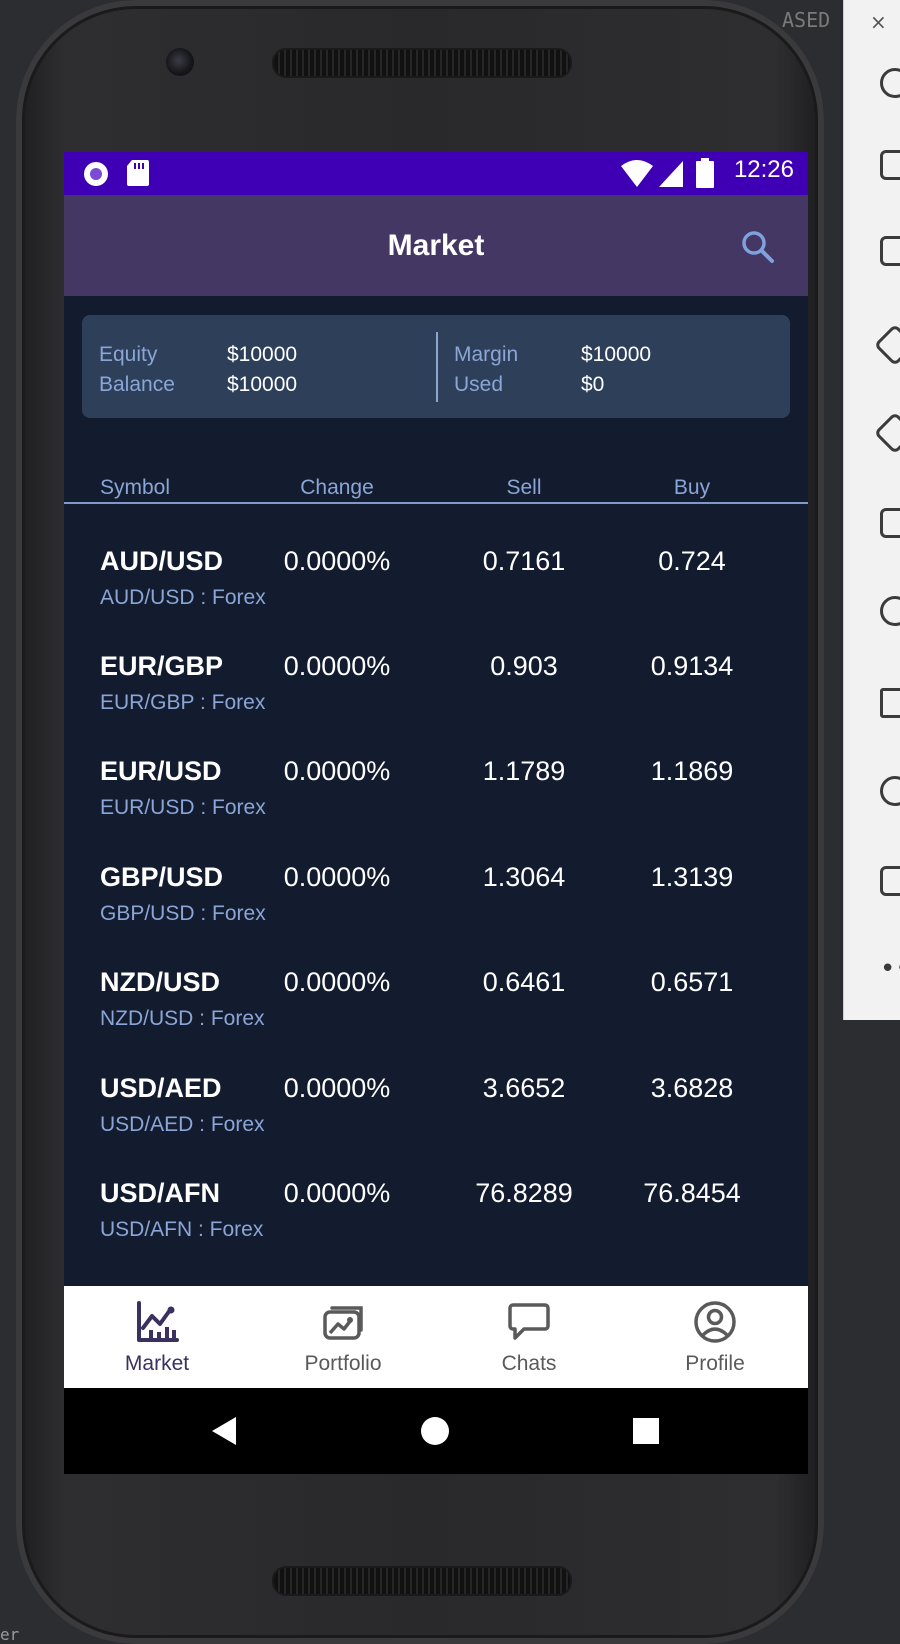 This screenshot has width=900, height=1644. I want to click on chart-icon, so click(158, 1321).